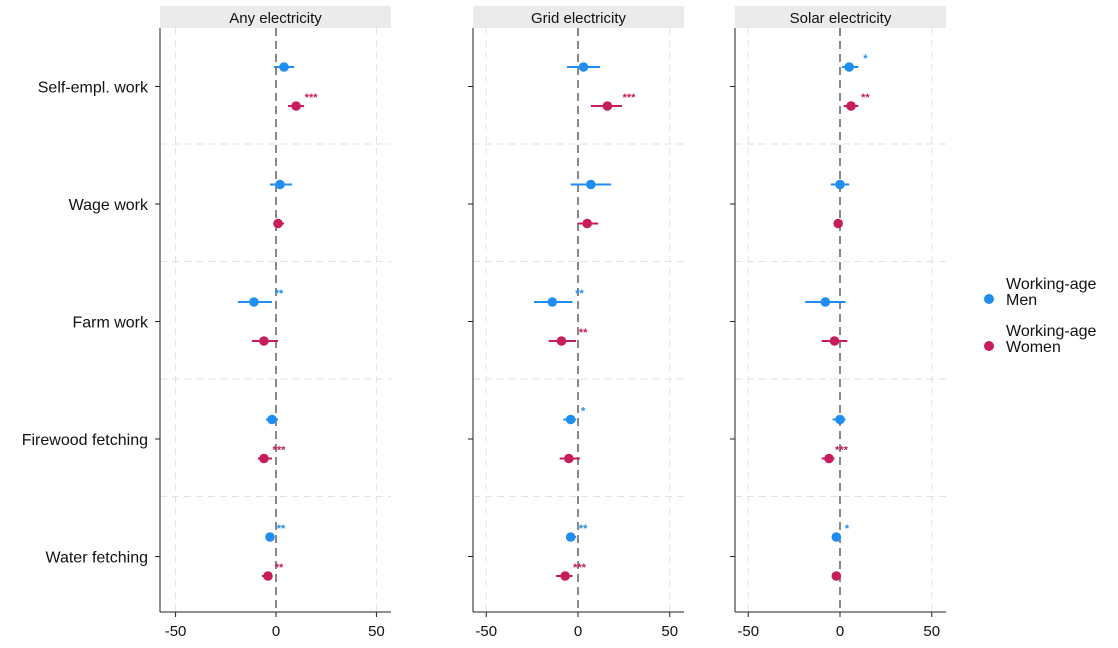 Image resolution: width=1118 pixels, height=648 pixels. Describe the element at coordinates (85, 440) in the screenshot. I see `category-label: Firewood fetching` at that location.